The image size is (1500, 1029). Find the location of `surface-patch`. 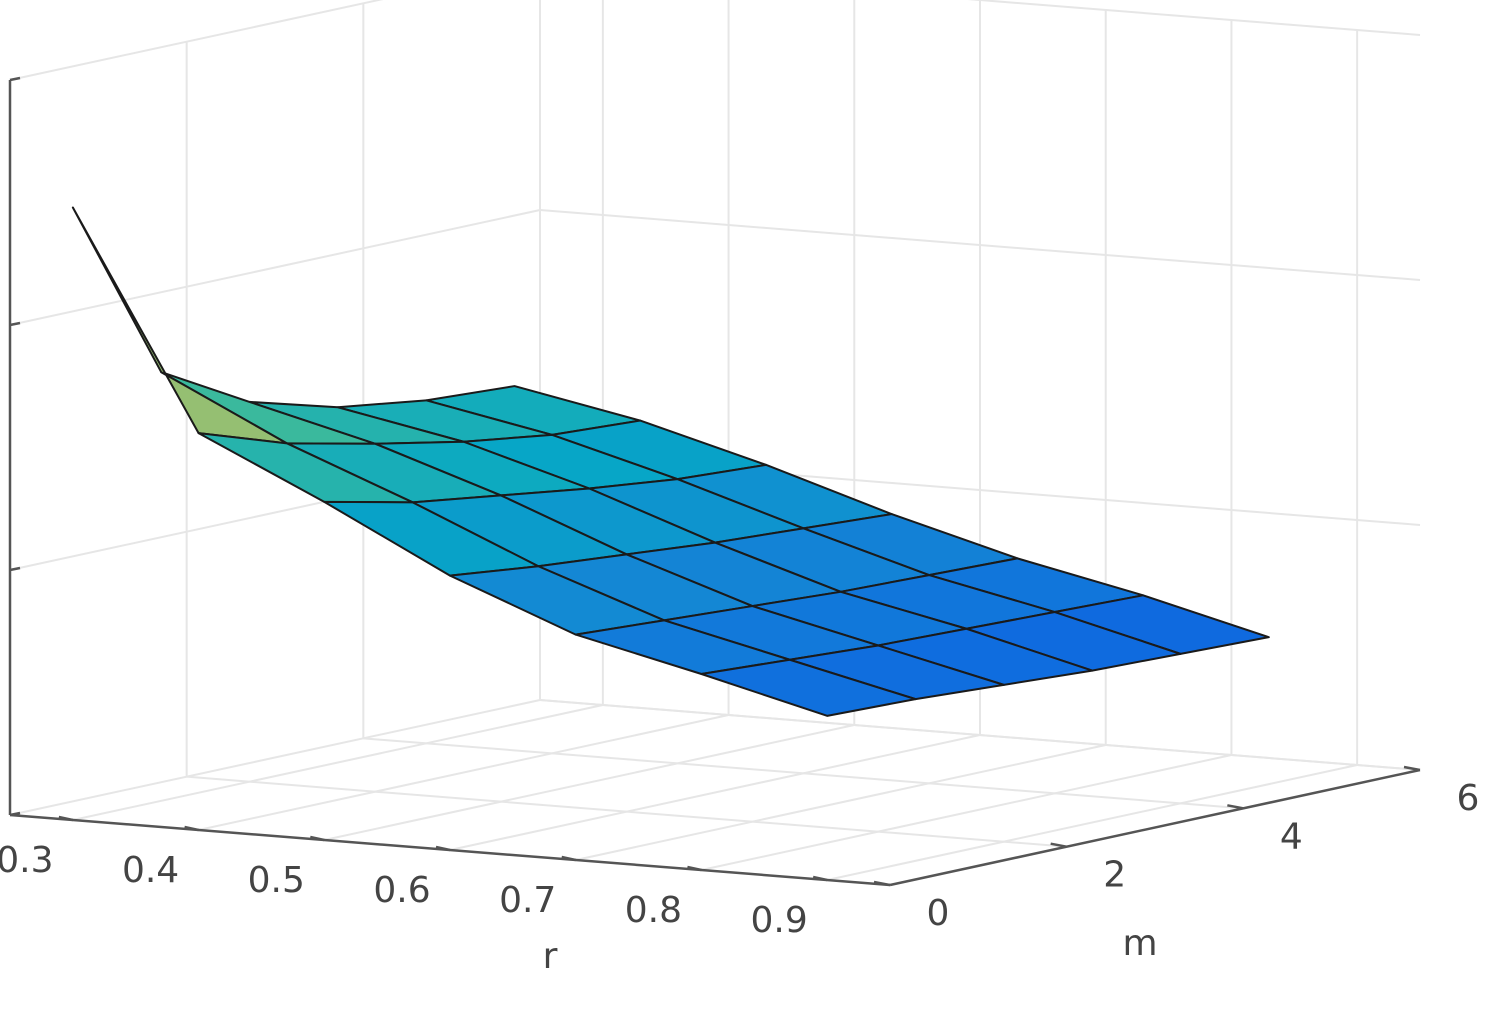

surface-patch is located at coordinates (808, 687).